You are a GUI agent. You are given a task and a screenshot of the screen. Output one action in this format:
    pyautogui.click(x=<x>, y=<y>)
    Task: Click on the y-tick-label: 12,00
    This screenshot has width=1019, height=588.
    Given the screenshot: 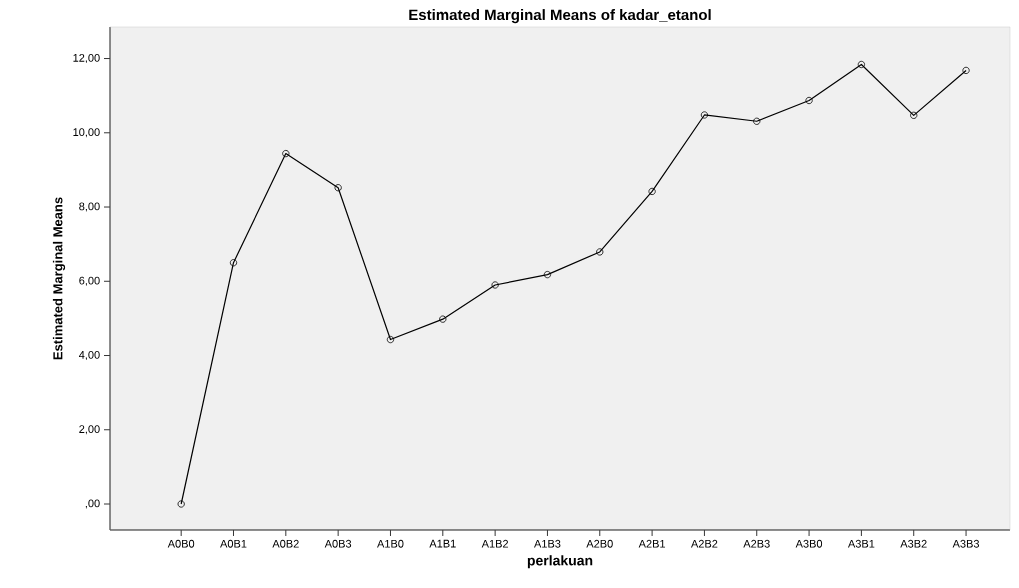 What is the action you would take?
    pyautogui.click(x=86, y=59)
    